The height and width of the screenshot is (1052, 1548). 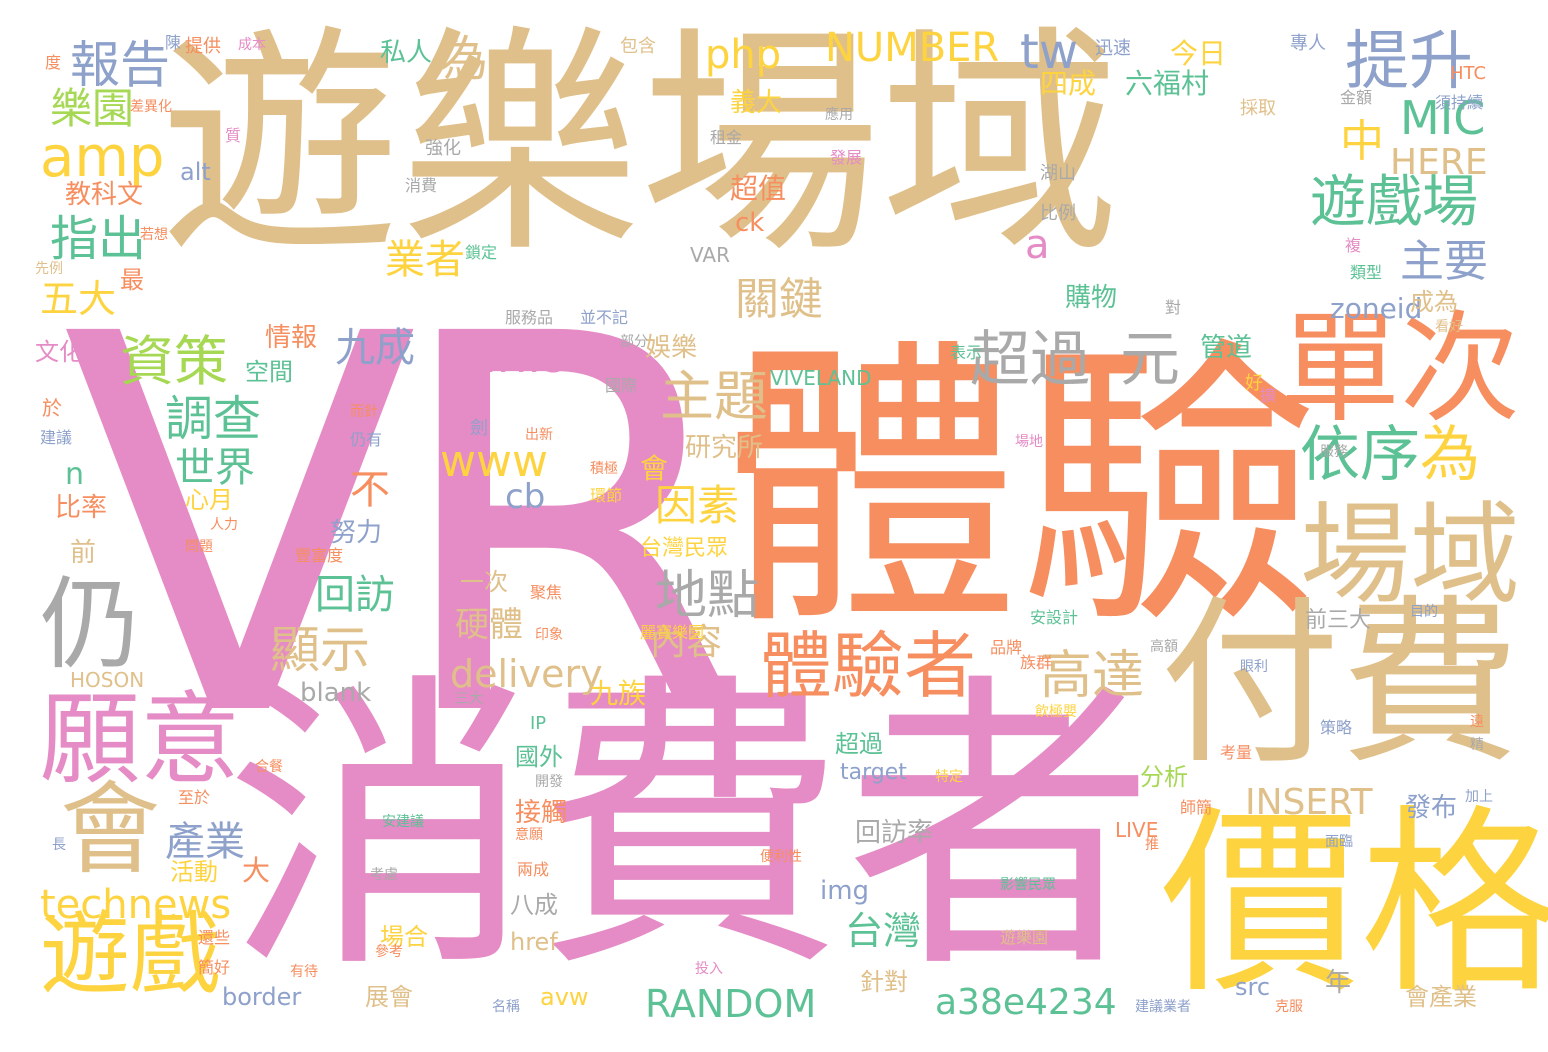 I want to click on word-rengyou: 仍有, so click(x=366, y=439).